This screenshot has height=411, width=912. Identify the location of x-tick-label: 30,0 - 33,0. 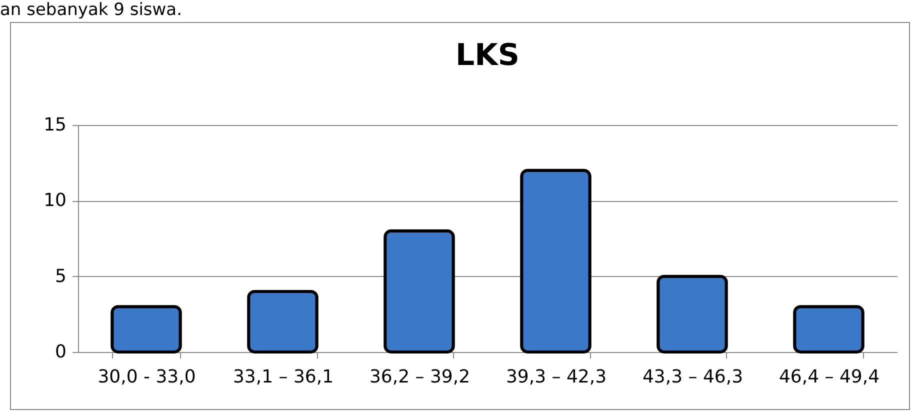
(147, 377).